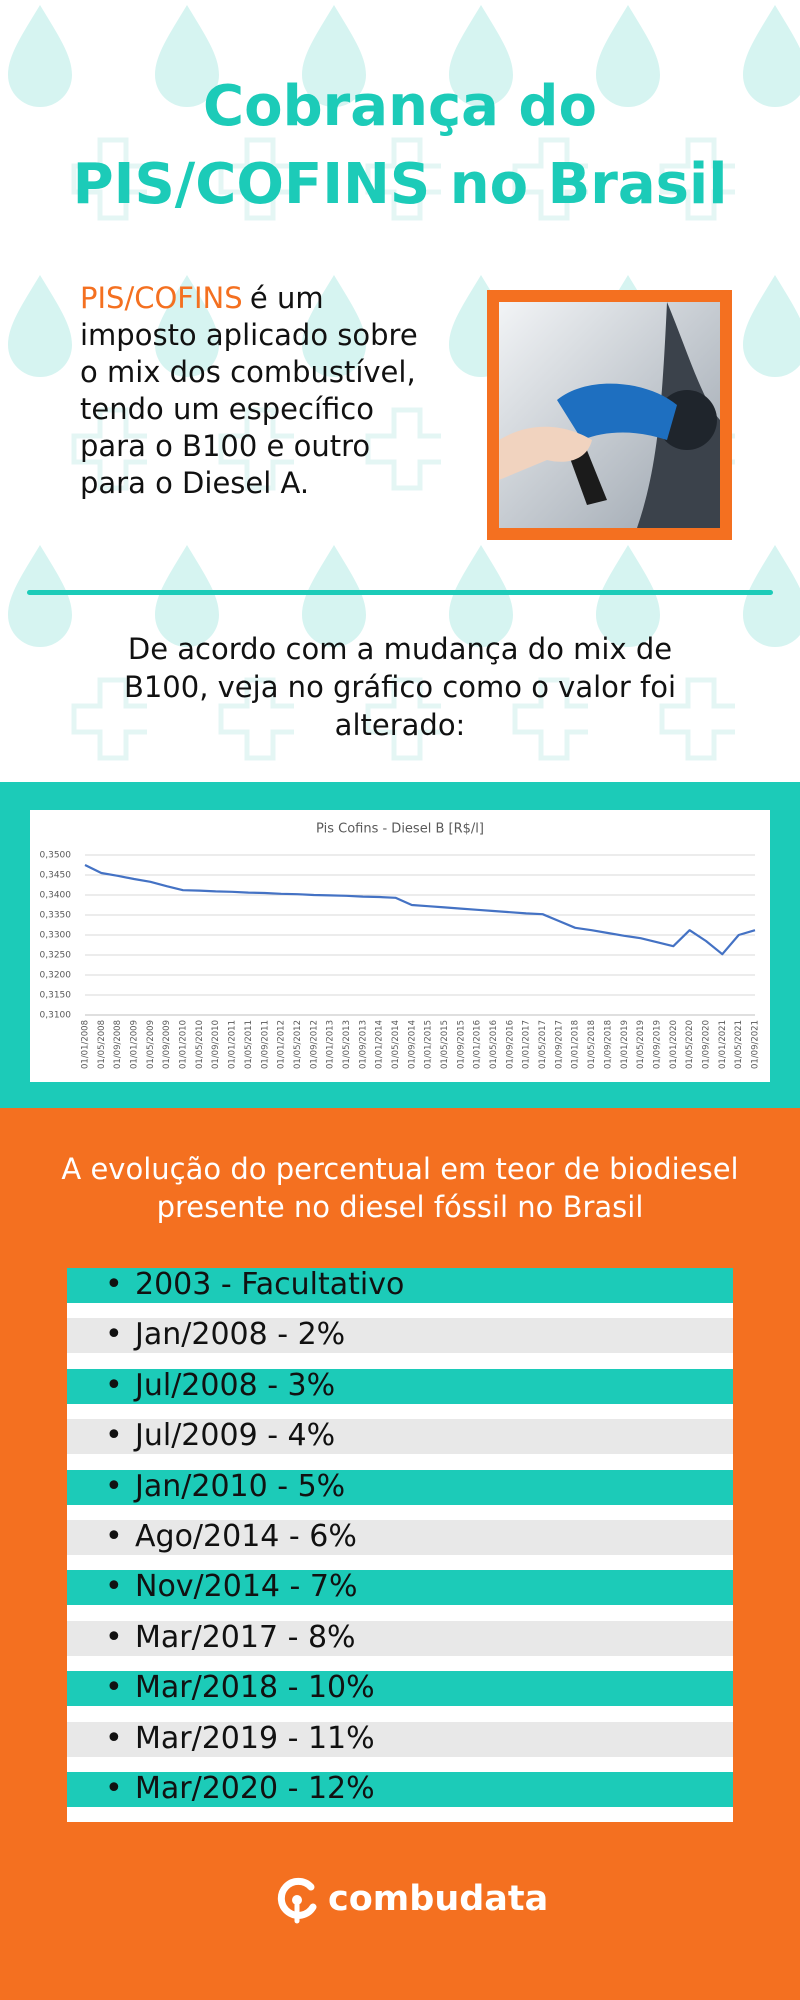 The width and height of the screenshot is (800, 2000). What do you see at coordinates (231, 1587) in the screenshot?
I see `list-item: Nov/2014 - 7%` at bounding box center [231, 1587].